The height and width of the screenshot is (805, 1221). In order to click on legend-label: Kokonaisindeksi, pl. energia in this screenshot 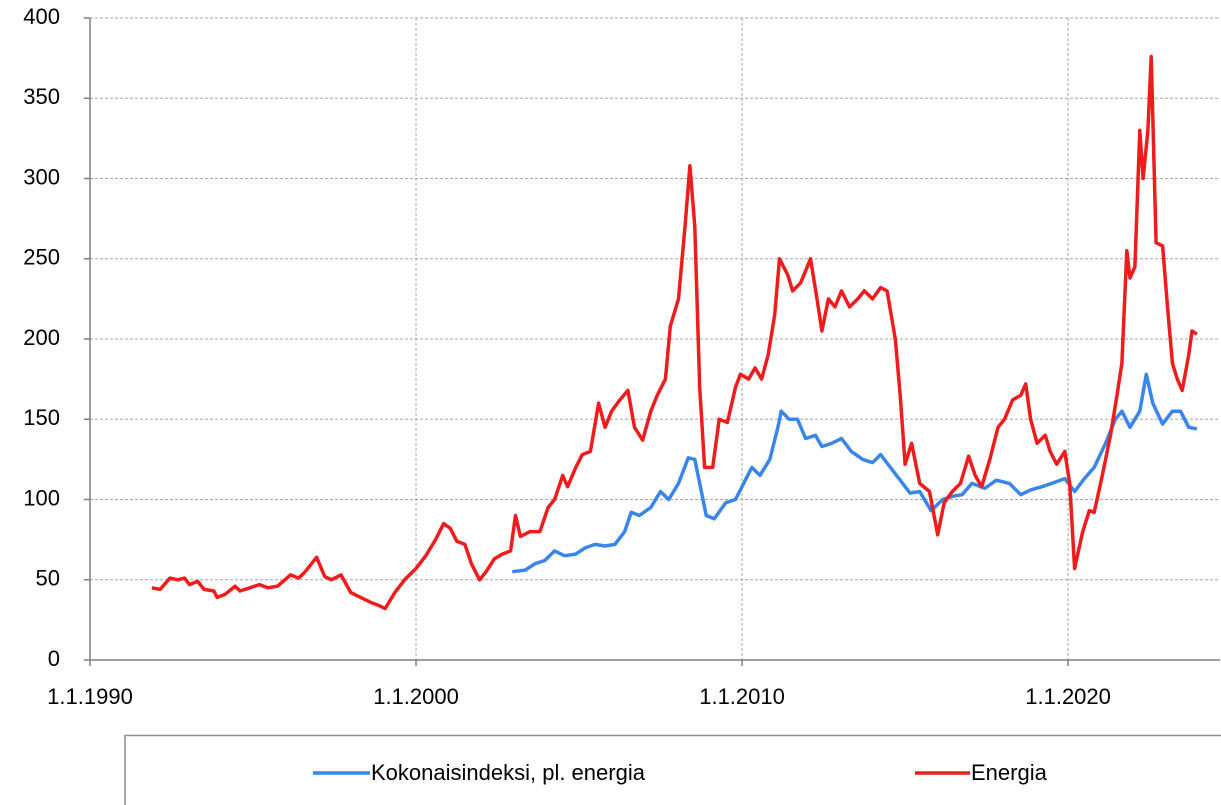, I will do `click(508, 772)`.